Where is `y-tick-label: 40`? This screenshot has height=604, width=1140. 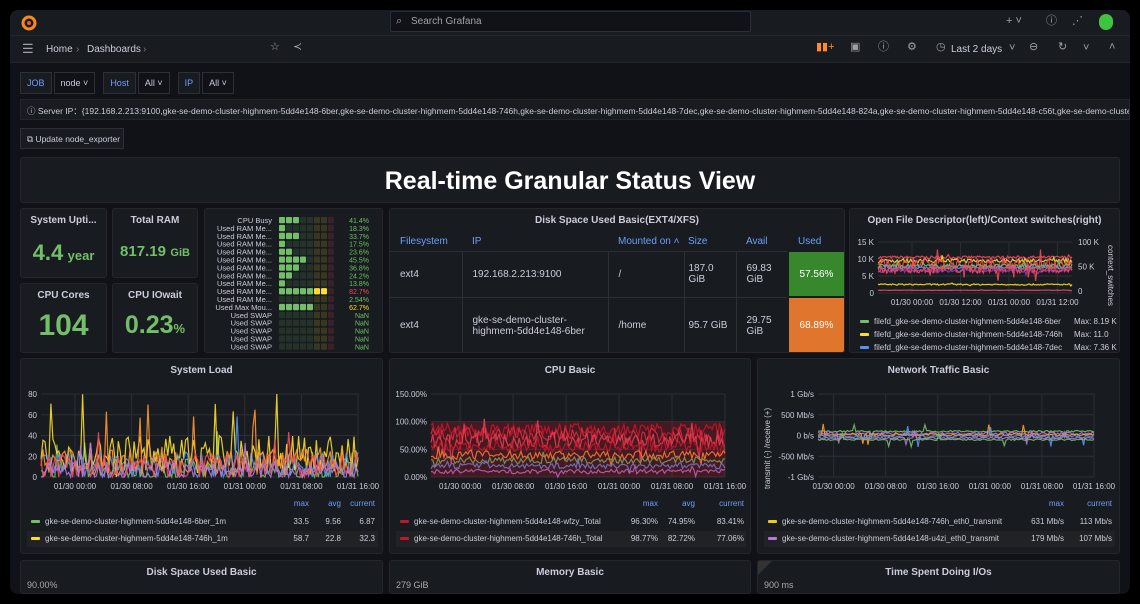 y-tick-label: 40 is located at coordinates (32, 436).